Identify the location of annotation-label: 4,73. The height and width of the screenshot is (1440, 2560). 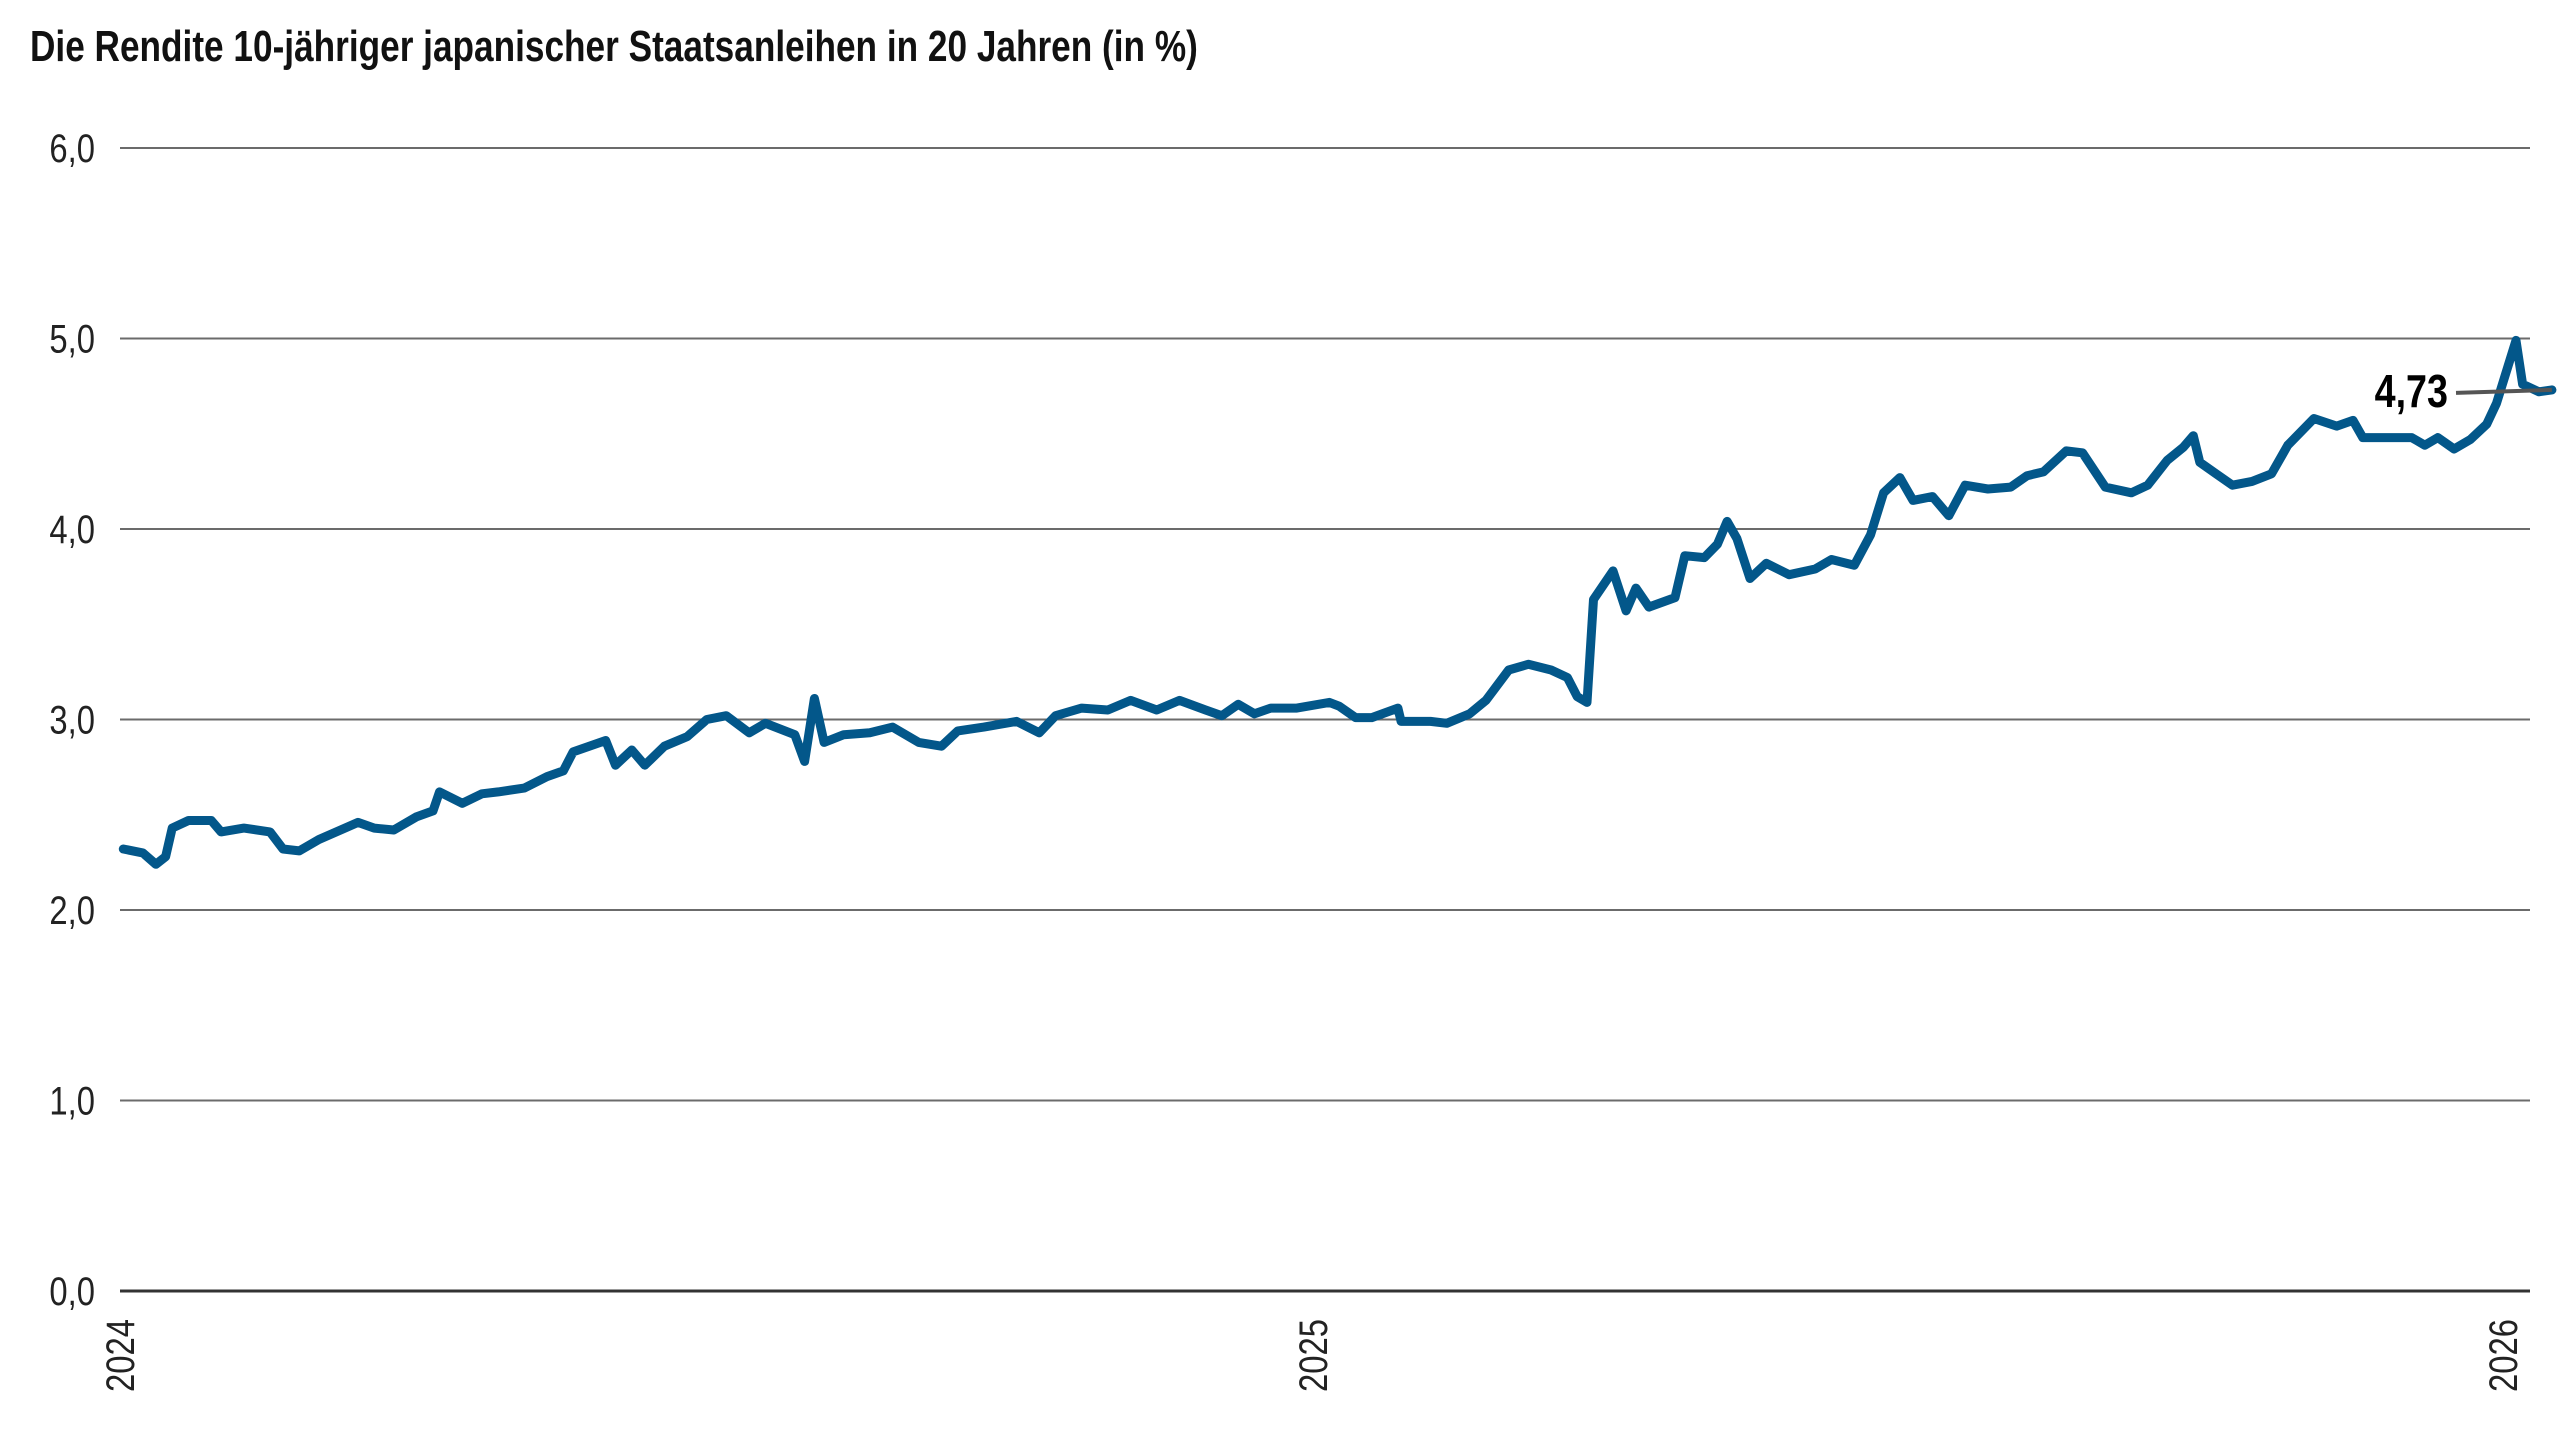
(2411, 390).